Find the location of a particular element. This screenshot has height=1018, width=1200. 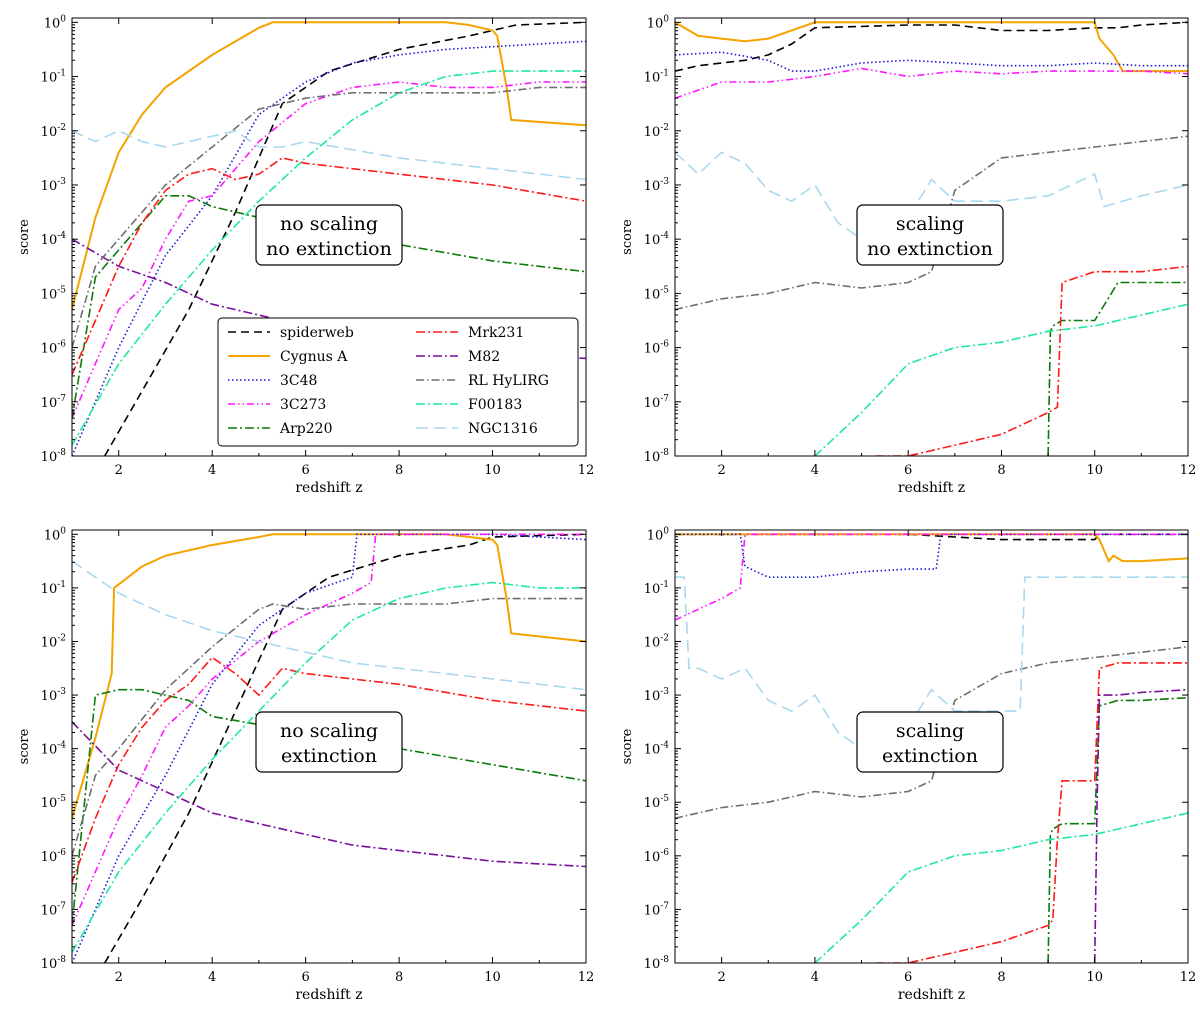

series-m82 is located at coordinates (329, 794).